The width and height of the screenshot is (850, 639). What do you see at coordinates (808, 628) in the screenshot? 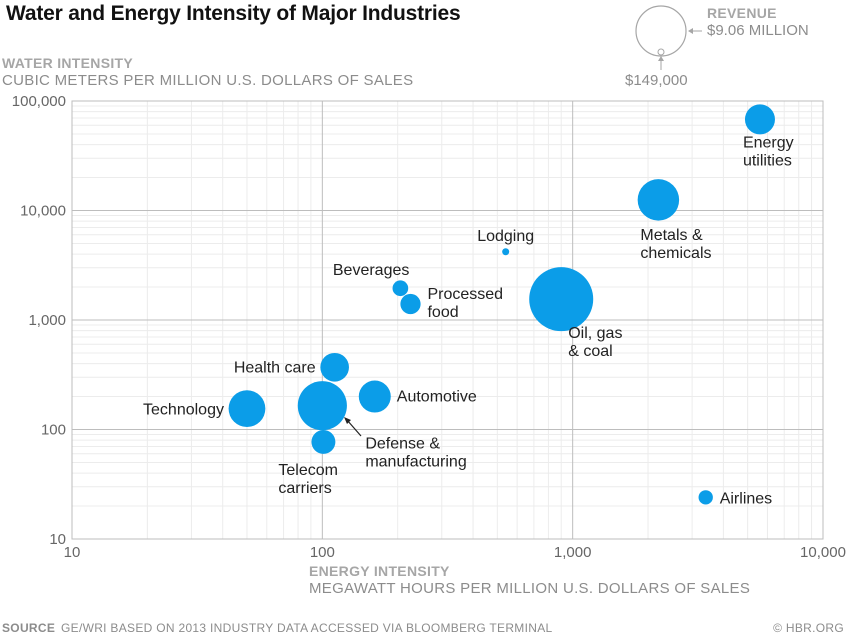
I see `credit-link: © HBR.ORG` at bounding box center [808, 628].